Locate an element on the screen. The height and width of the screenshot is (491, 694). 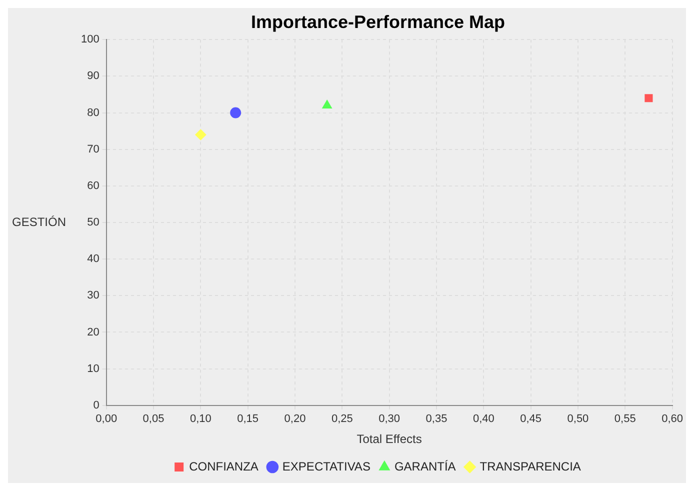
legend-label: TRANSPARENCIA is located at coordinates (530, 466).